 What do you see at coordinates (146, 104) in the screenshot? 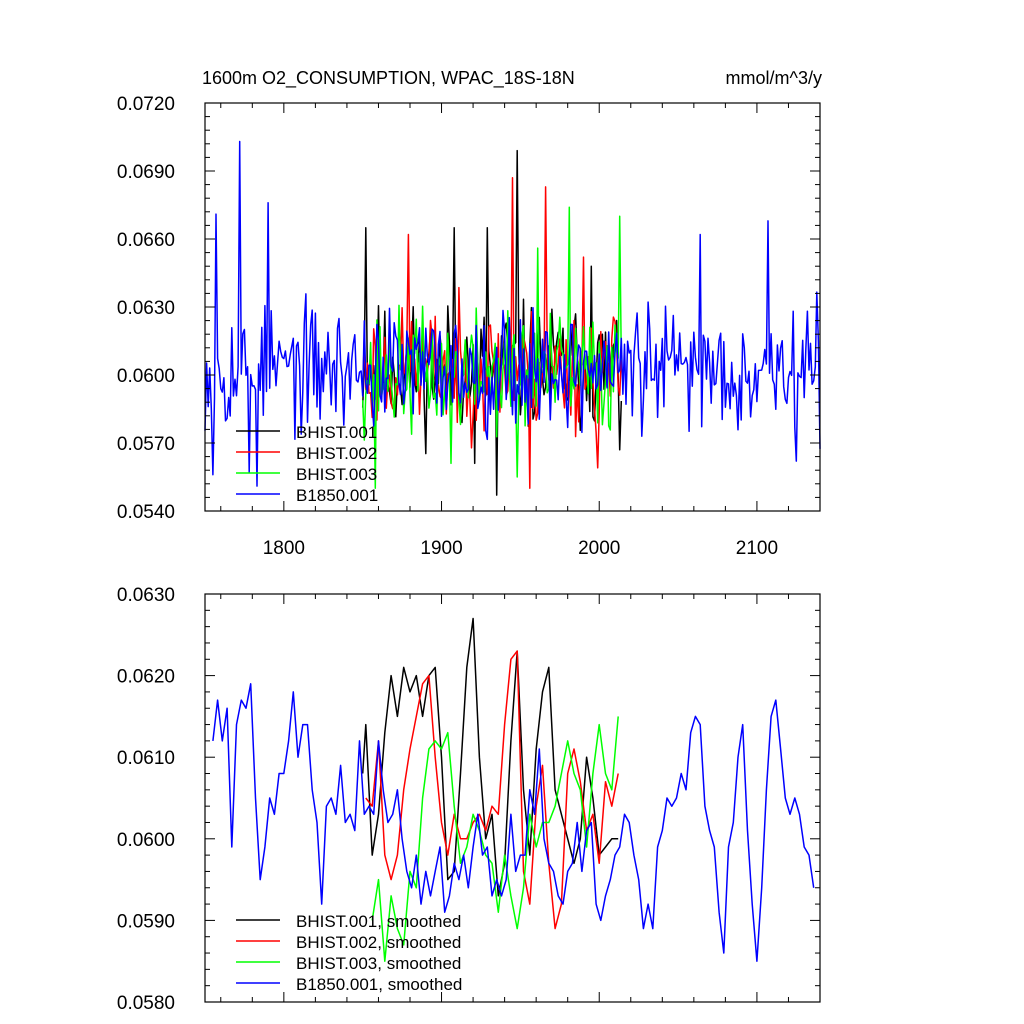
I see `y-tick-label: 0.0720` at bounding box center [146, 104].